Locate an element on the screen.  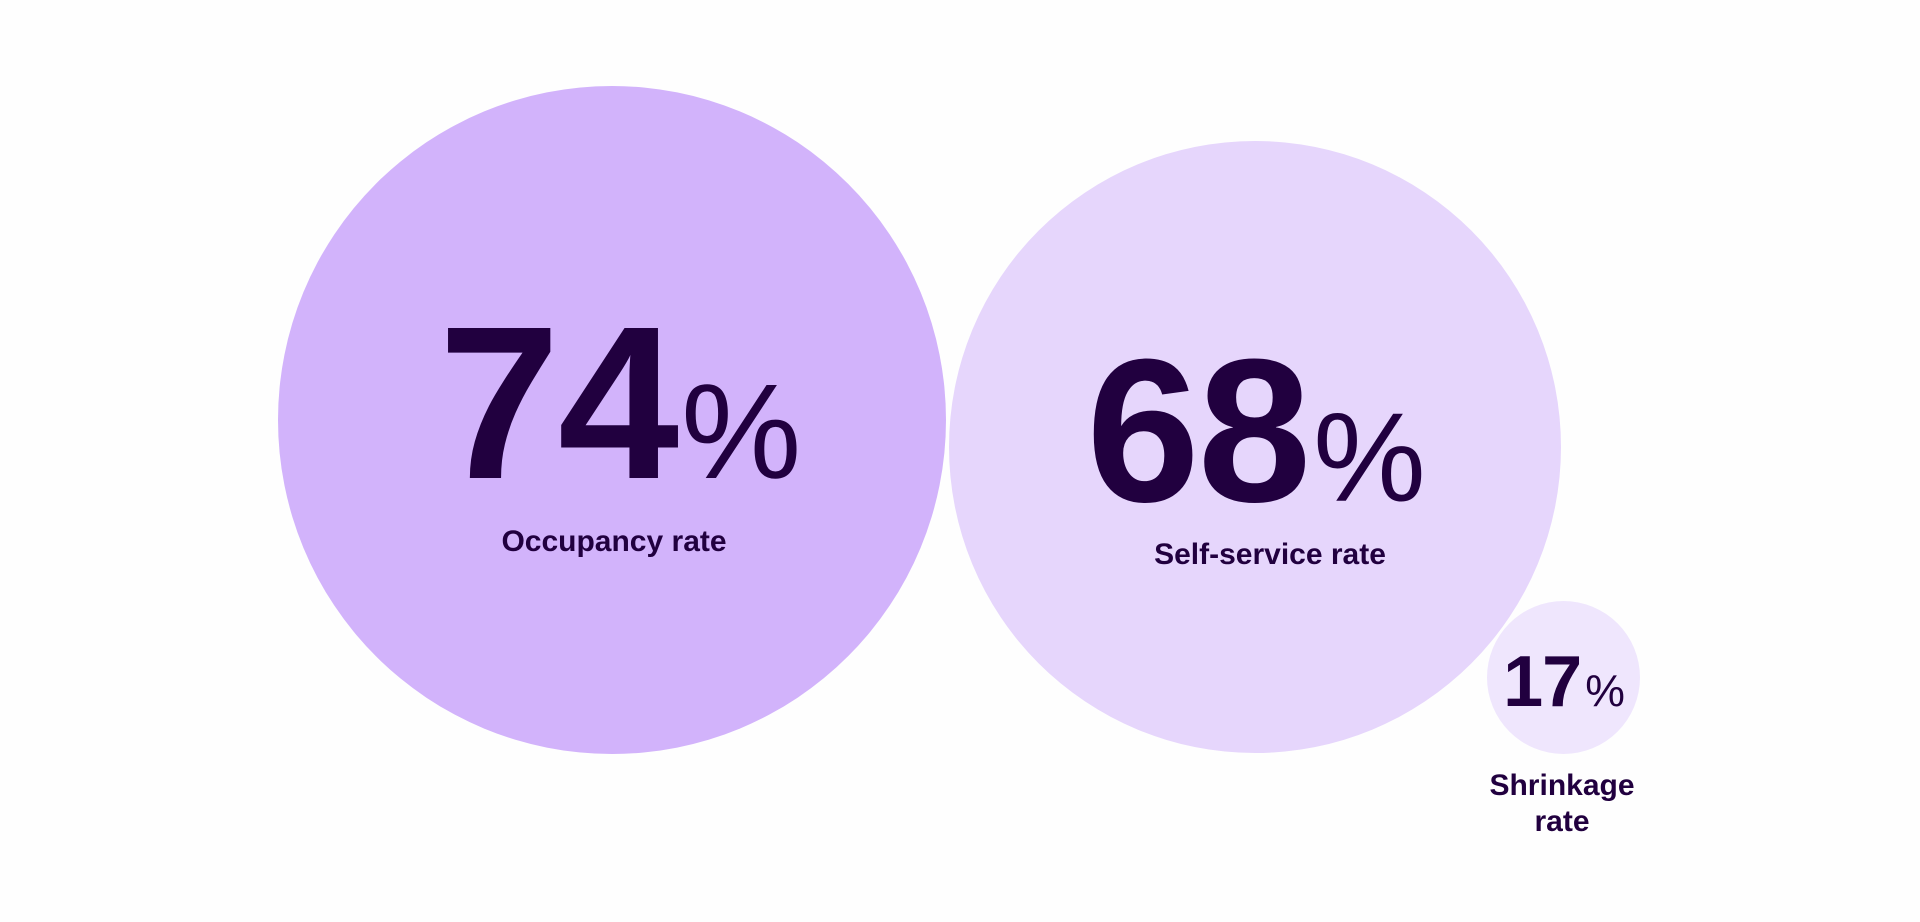
label-shrinkage-line1: Shrinkage is located at coordinates (1562, 785).